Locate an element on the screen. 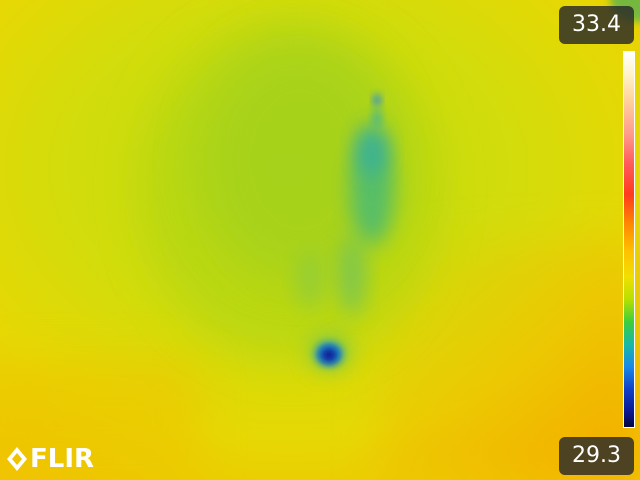 This screenshot has height=480, width=640. flir-diamond-icon is located at coordinates (17, 459).